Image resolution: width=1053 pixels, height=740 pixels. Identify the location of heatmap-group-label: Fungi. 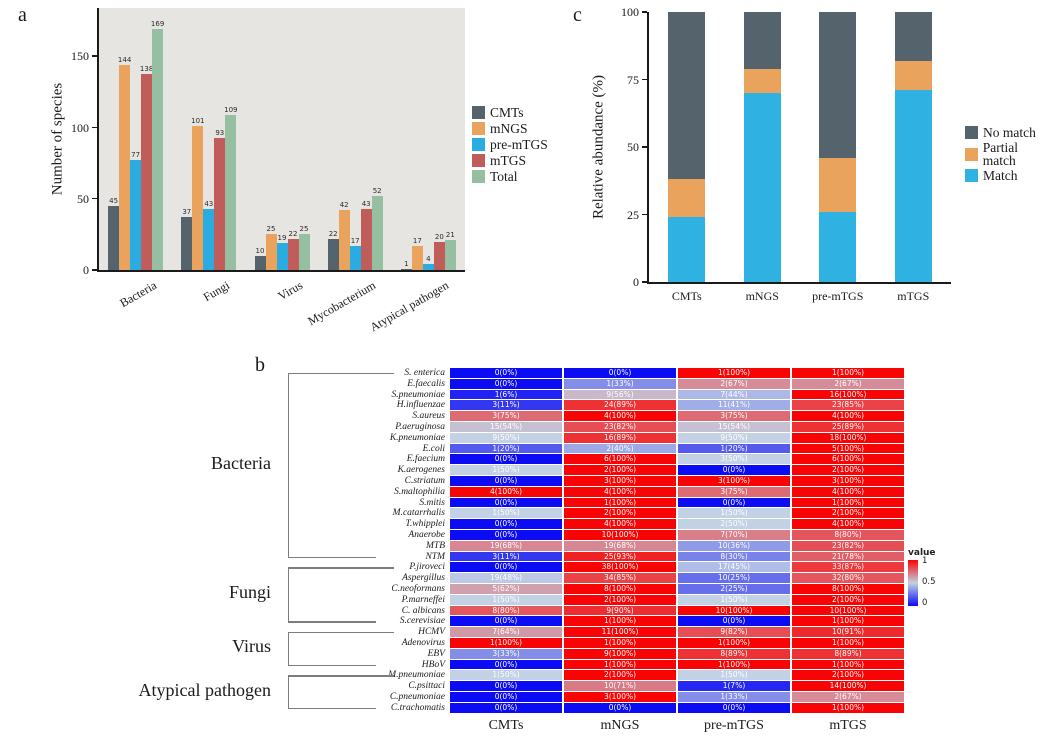
(249, 592).